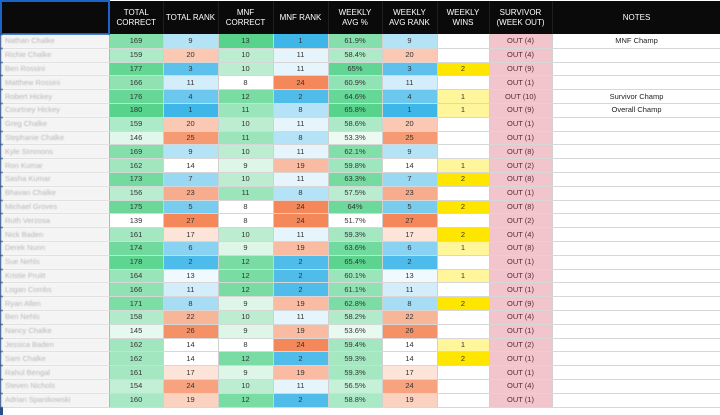  I want to click on cell-total-rank: 2, so click(191, 262).